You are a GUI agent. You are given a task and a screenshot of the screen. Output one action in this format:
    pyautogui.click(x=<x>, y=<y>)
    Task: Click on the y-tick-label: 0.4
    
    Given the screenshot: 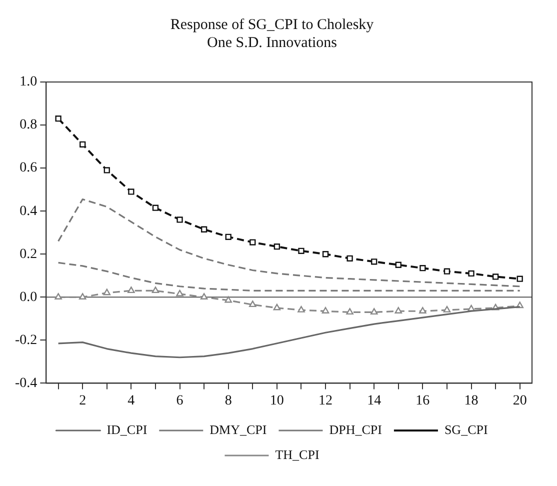 What is the action you would take?
    pyautogui.click(x=29, y=211)
    